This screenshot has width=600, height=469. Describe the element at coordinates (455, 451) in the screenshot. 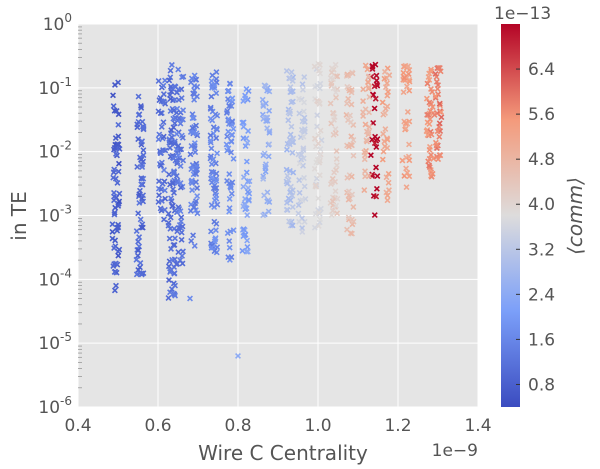

I see `x-offset-label: 1e−9` at that location.